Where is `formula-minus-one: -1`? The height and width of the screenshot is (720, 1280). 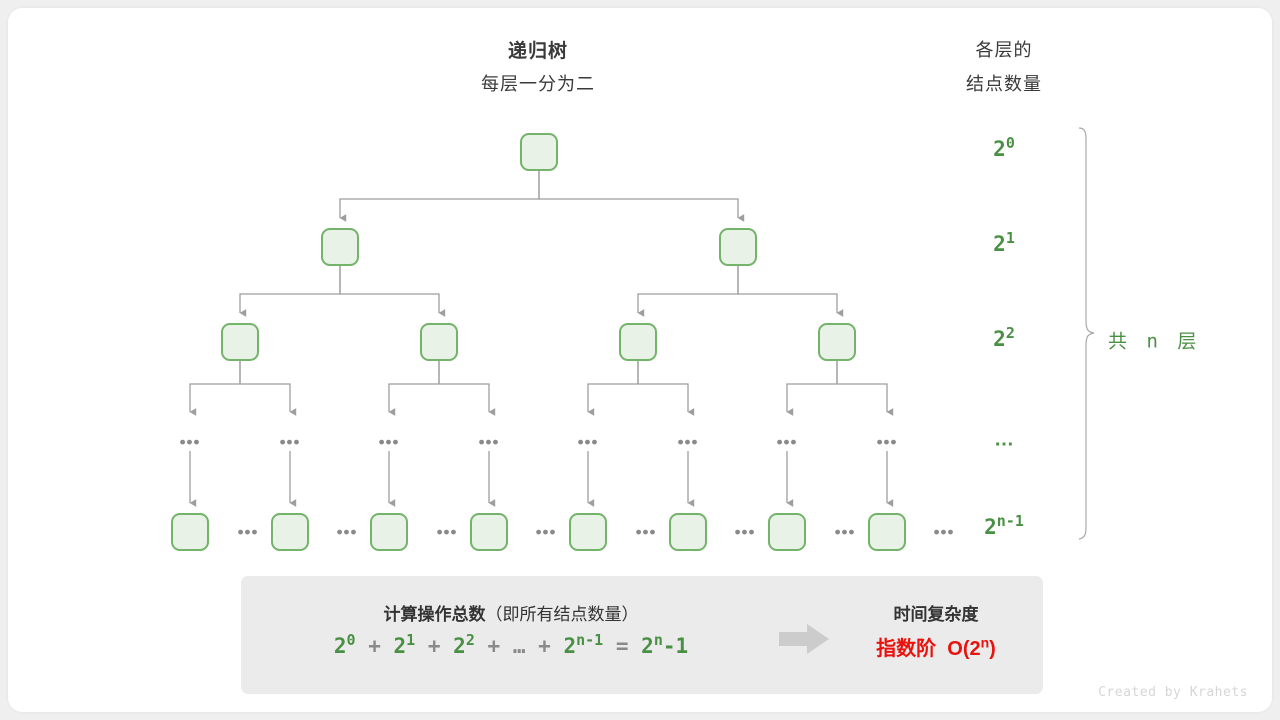 formula-minus-one: -1 is located at coordinates (675, 646).